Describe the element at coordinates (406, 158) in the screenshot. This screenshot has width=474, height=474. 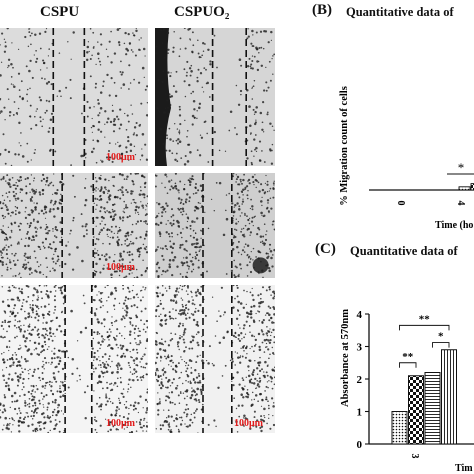
I see `panel-b-chart: % Migration count of cells 0 4 * Time (ho` at that location.